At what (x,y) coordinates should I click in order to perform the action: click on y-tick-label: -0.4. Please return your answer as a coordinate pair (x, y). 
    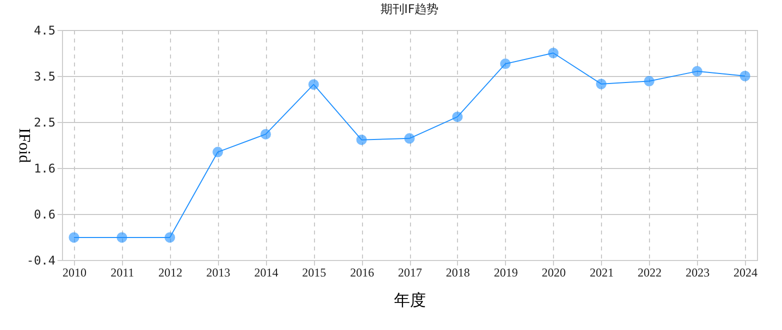
    Looking at the image, I should click on (41, 261).